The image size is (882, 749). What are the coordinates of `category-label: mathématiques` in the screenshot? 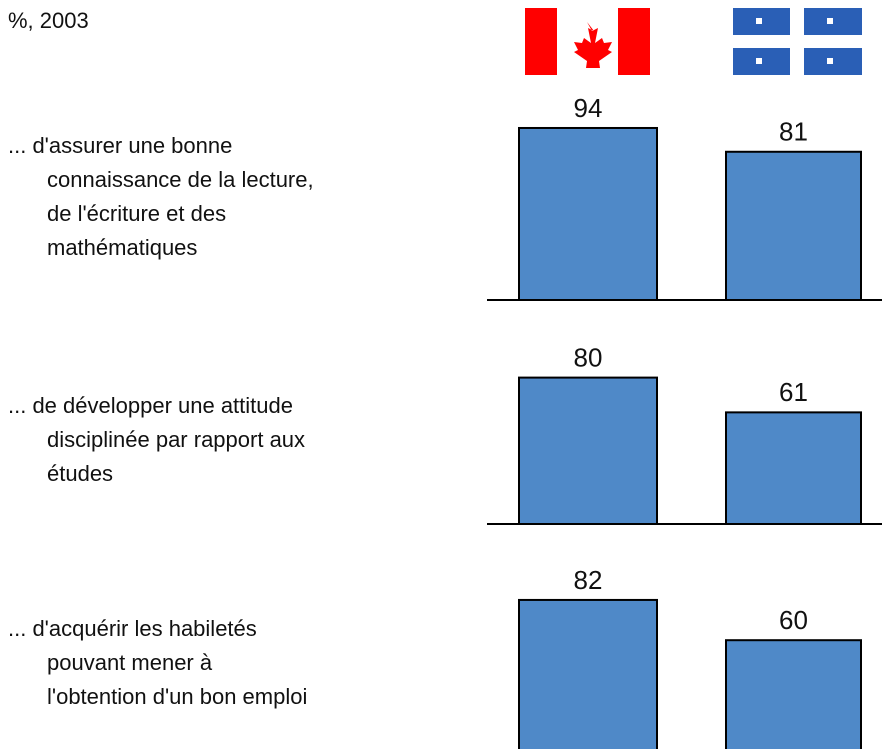 It's located at (122, 247).